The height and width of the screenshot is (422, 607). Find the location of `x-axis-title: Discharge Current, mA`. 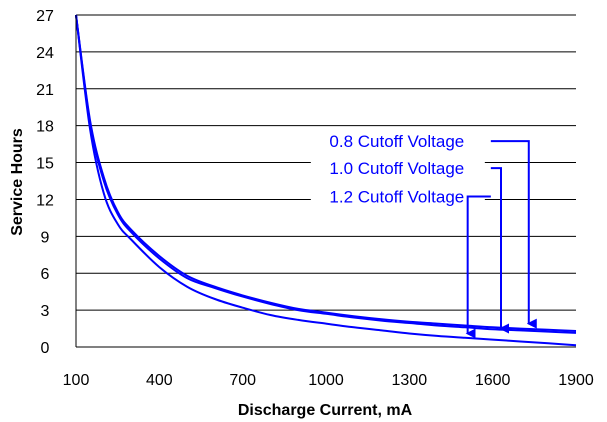

x-axis-title: Discharge Current, mA is located at coordinates (325, 410).